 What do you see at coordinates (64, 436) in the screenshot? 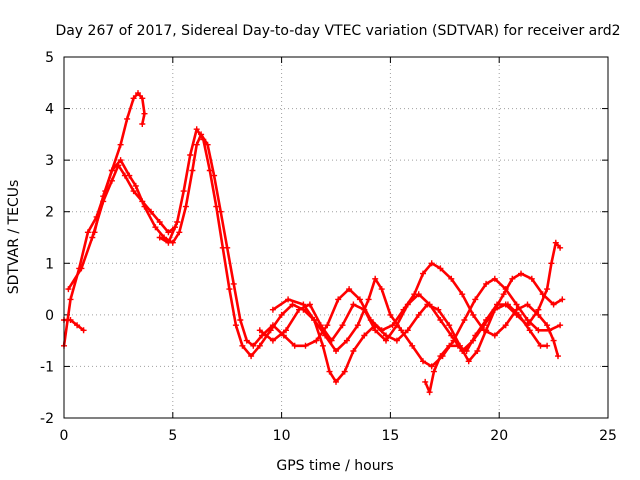
I see `x-tick-label: 0` at bounding box center [64, 436].